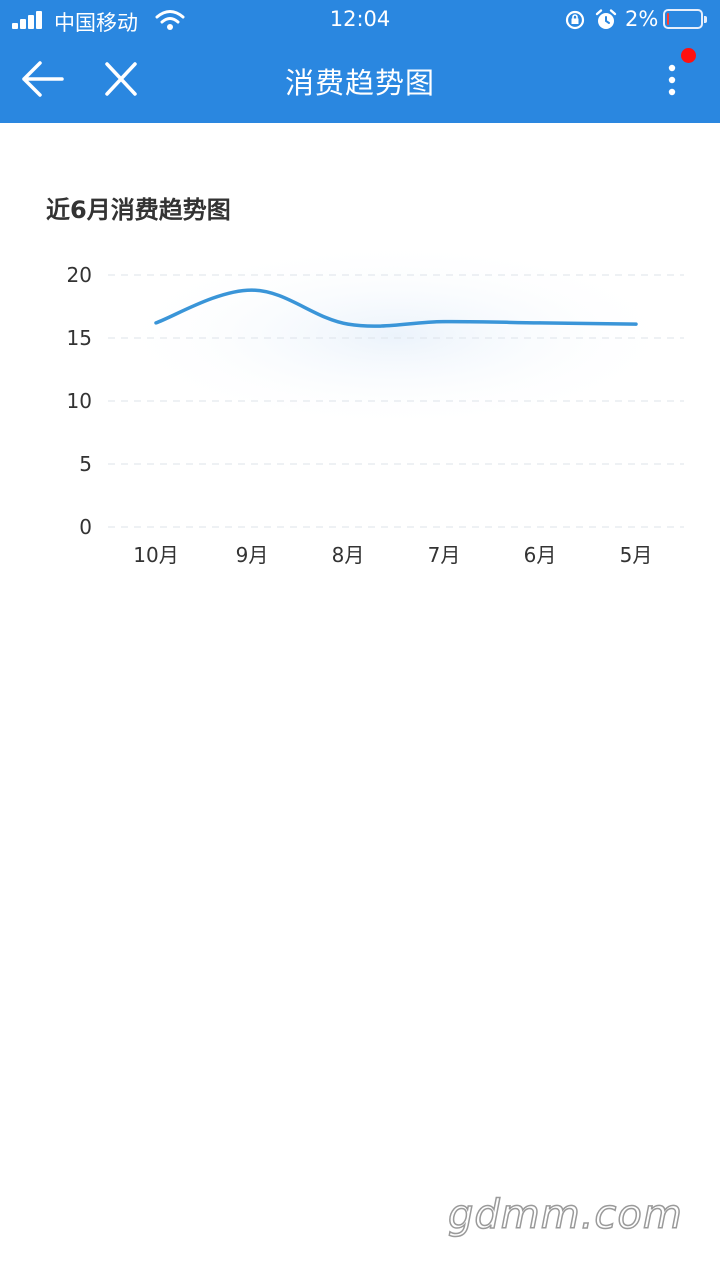 The image size is (720, 1280). What do you see at coordinates (79, 401) in the screenshot?
I see `y-tick-label: 10` at bounding box center [79, 401].